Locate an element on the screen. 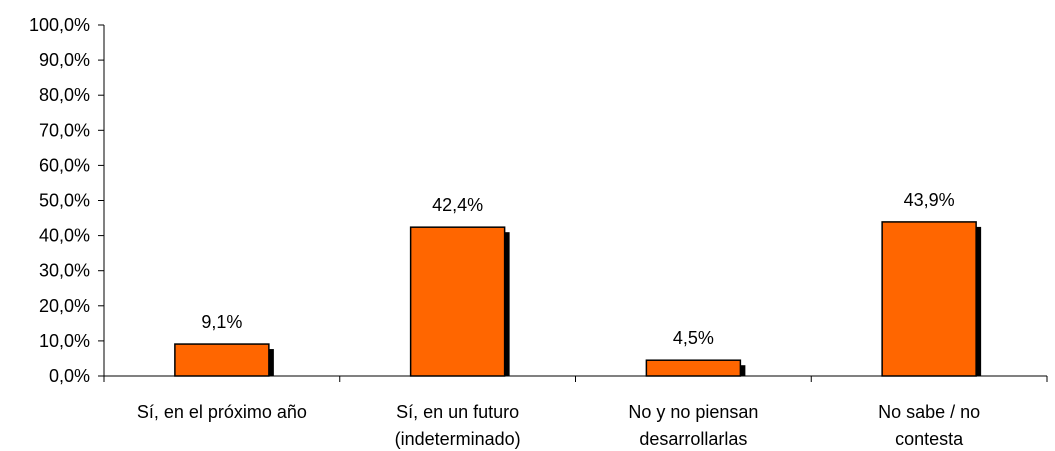  x-tick-label: contesta is located at coordinates (929, 439).